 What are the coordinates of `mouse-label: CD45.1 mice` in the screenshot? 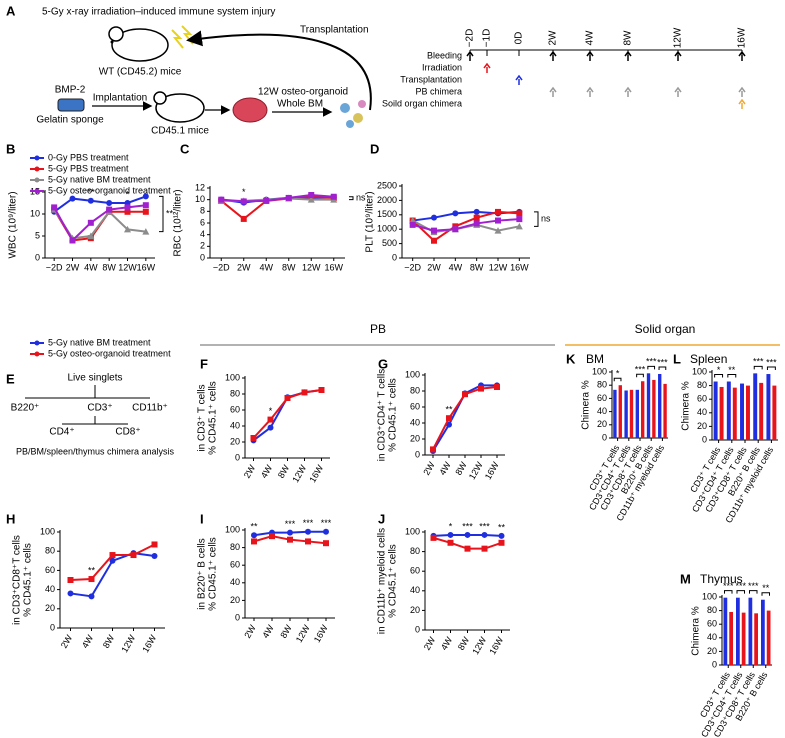 It's located at (180, 131).